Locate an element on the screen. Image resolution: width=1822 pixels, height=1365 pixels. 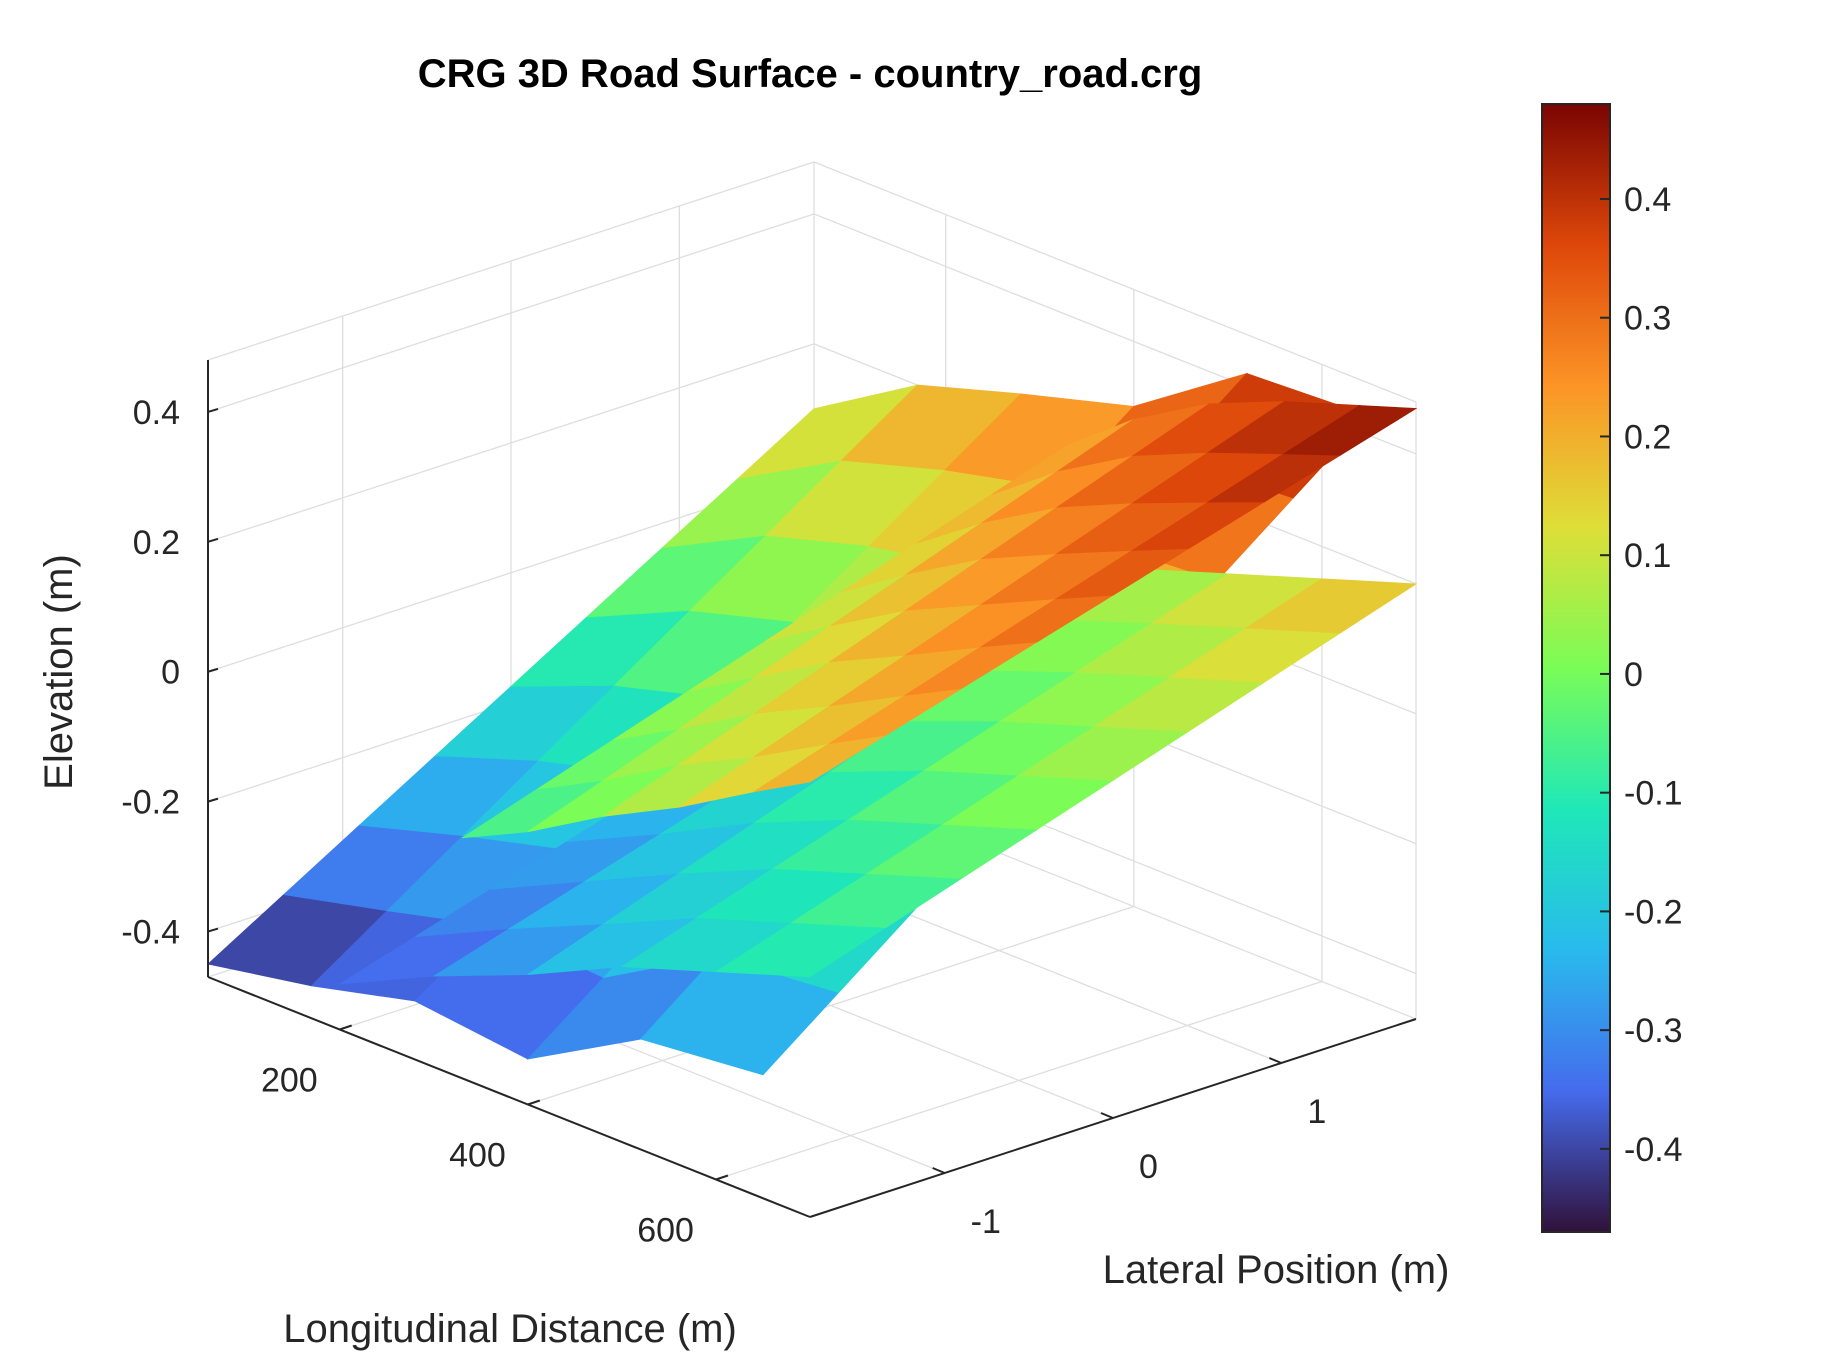
colorbar-ticks: -0.4 -0.3 -0.2 -0.1 0 0.1 0.2 0.3 0.4 is located at coordinates (1641, 675).